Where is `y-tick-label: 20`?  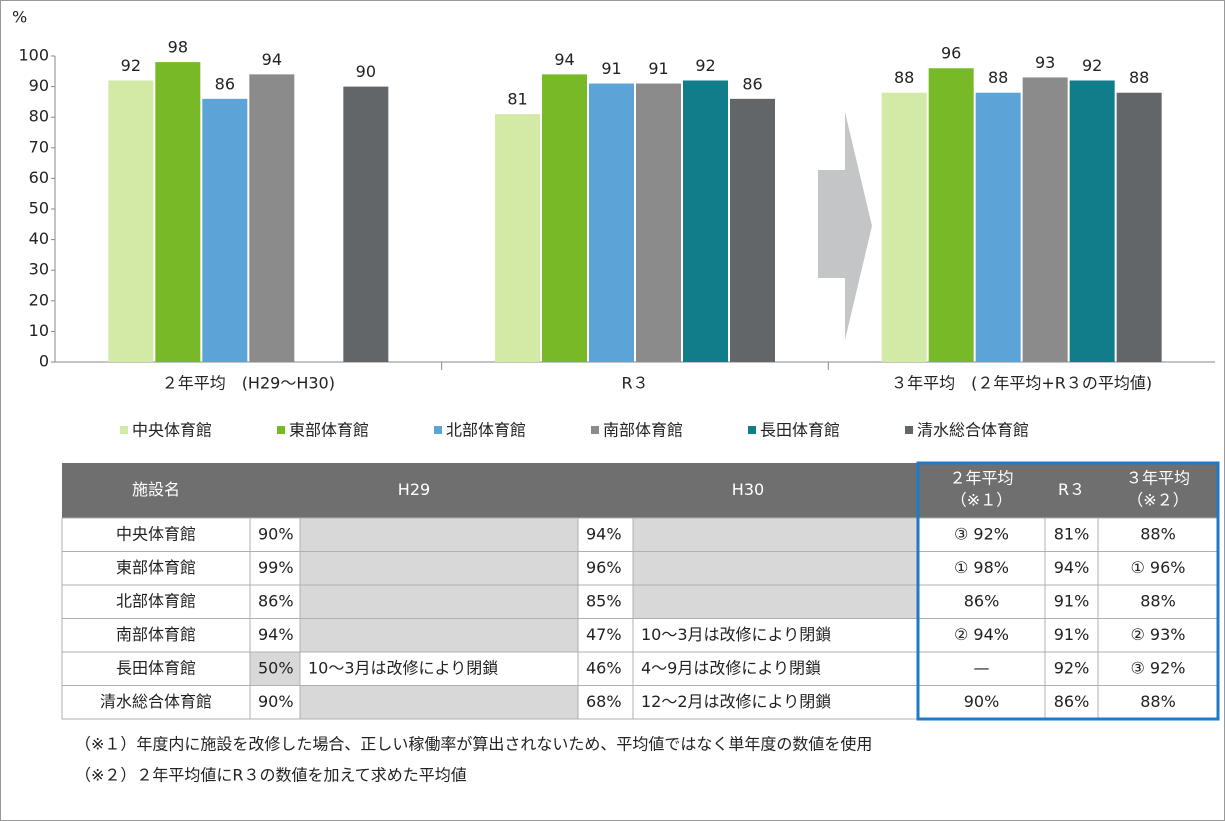
y-tick-label: 20 is located at coordinates (39, 299).